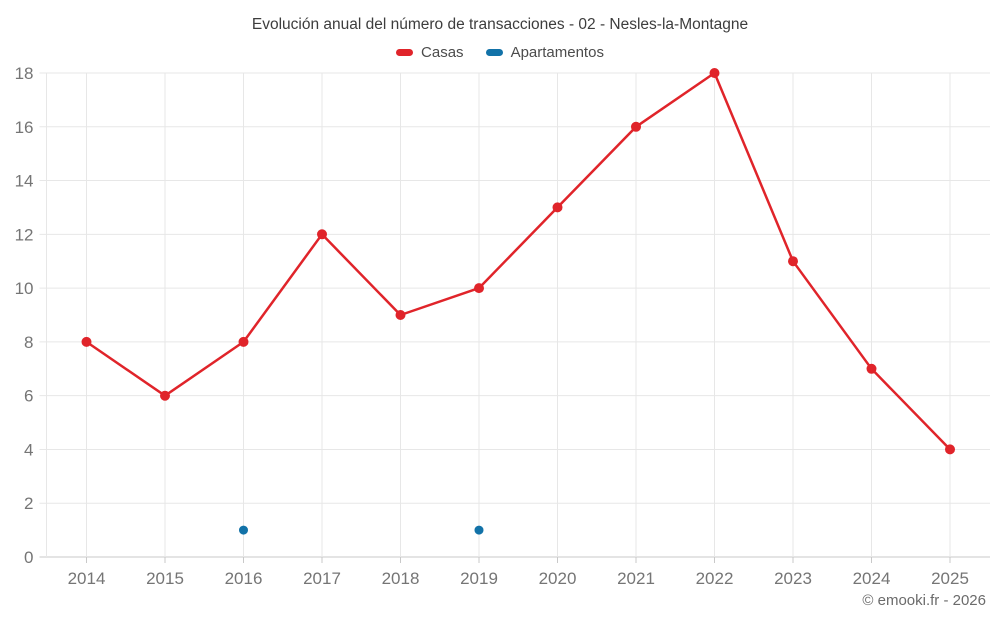 Image resolution: width=1000 pixels, height=625 pixels. I want to click on x-tick-label: 2022, so click(715, 578).